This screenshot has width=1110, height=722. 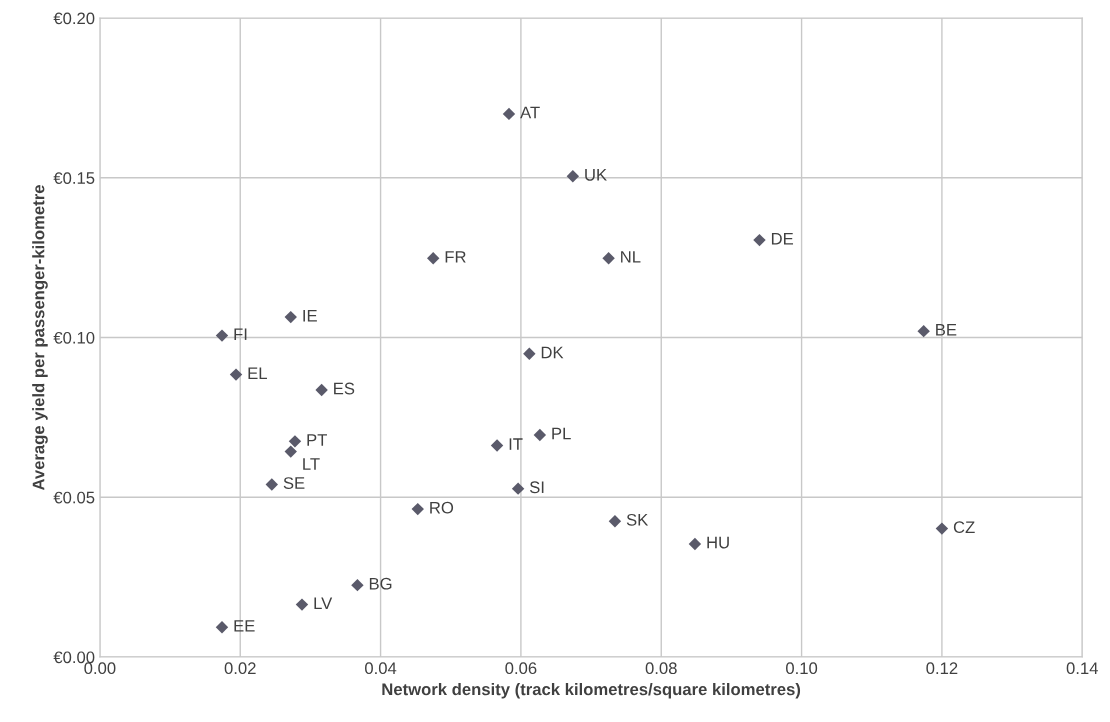 I want to click on annotation: NL, so click(x=631, y=257).